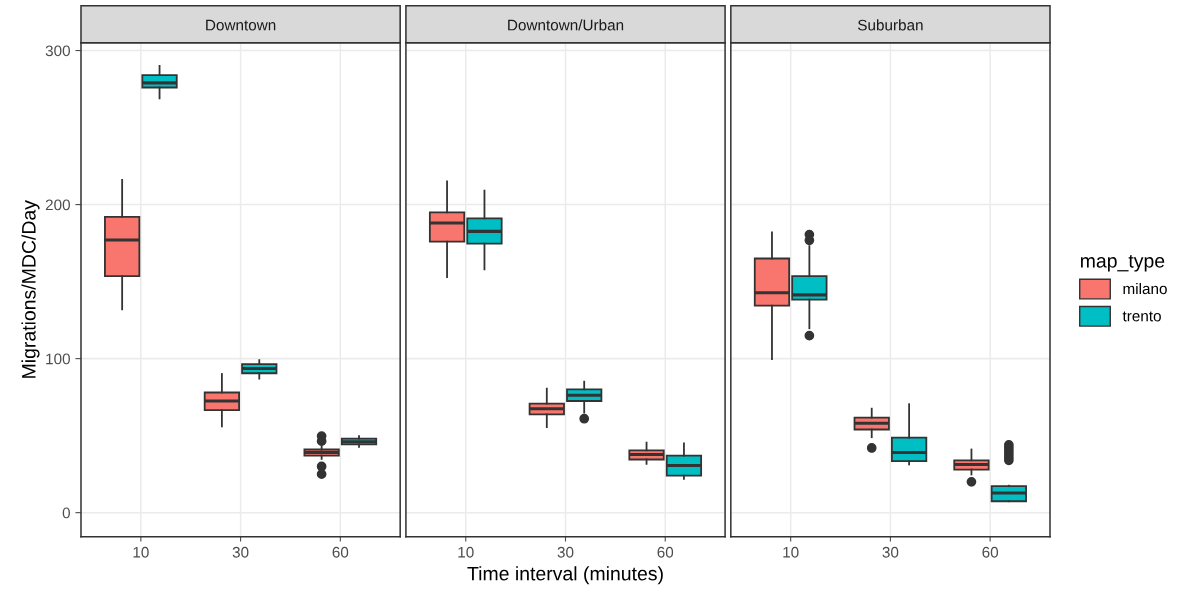 The width and height of the screenshot is (1200, 595). What do you see at coordinates (890, 25) in the screenshot?
I see `chart-title: Suburban` at bounding box center [890, 25].